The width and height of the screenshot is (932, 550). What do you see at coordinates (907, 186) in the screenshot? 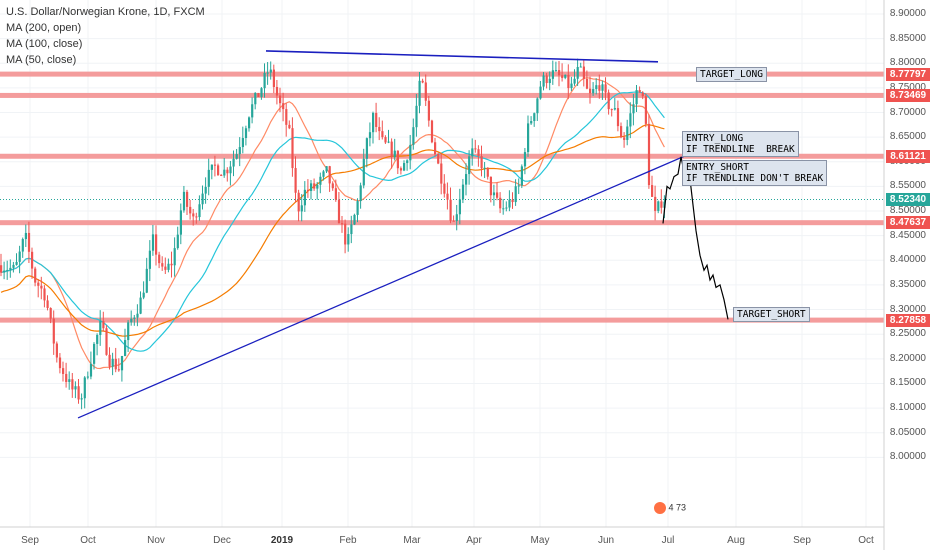
I see `price-tick-label: 8.55000` at bounding box center [907, 186].